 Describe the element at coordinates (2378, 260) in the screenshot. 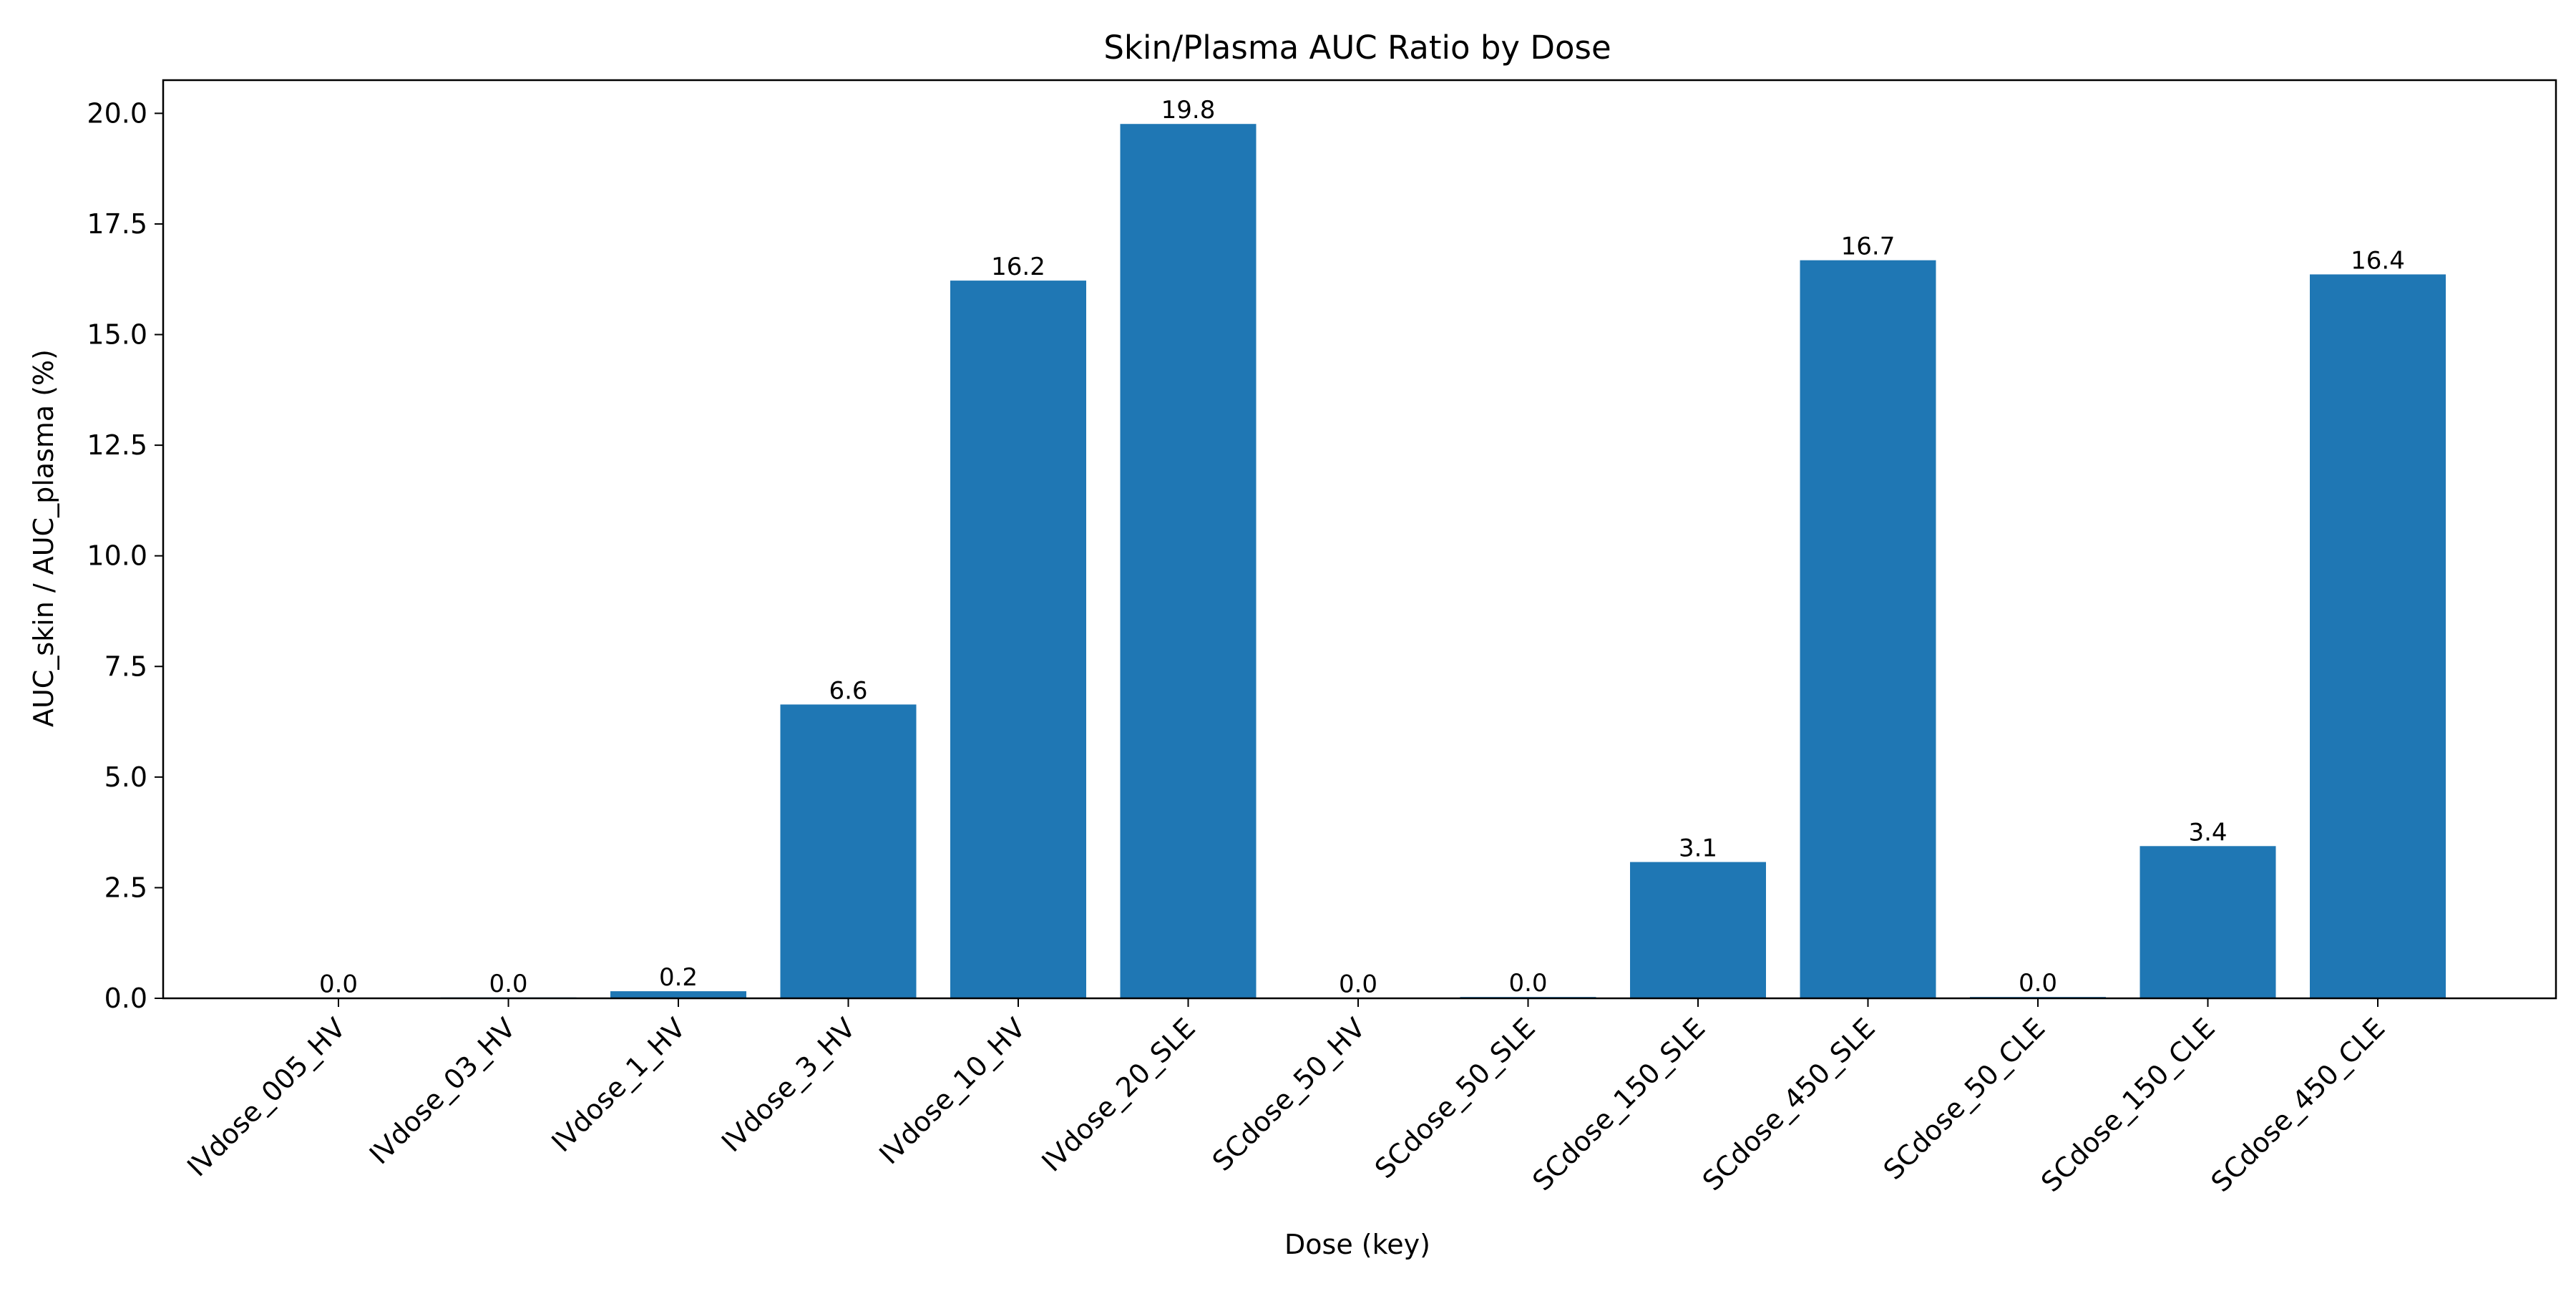

I see `data-label: 16.4` at that location.